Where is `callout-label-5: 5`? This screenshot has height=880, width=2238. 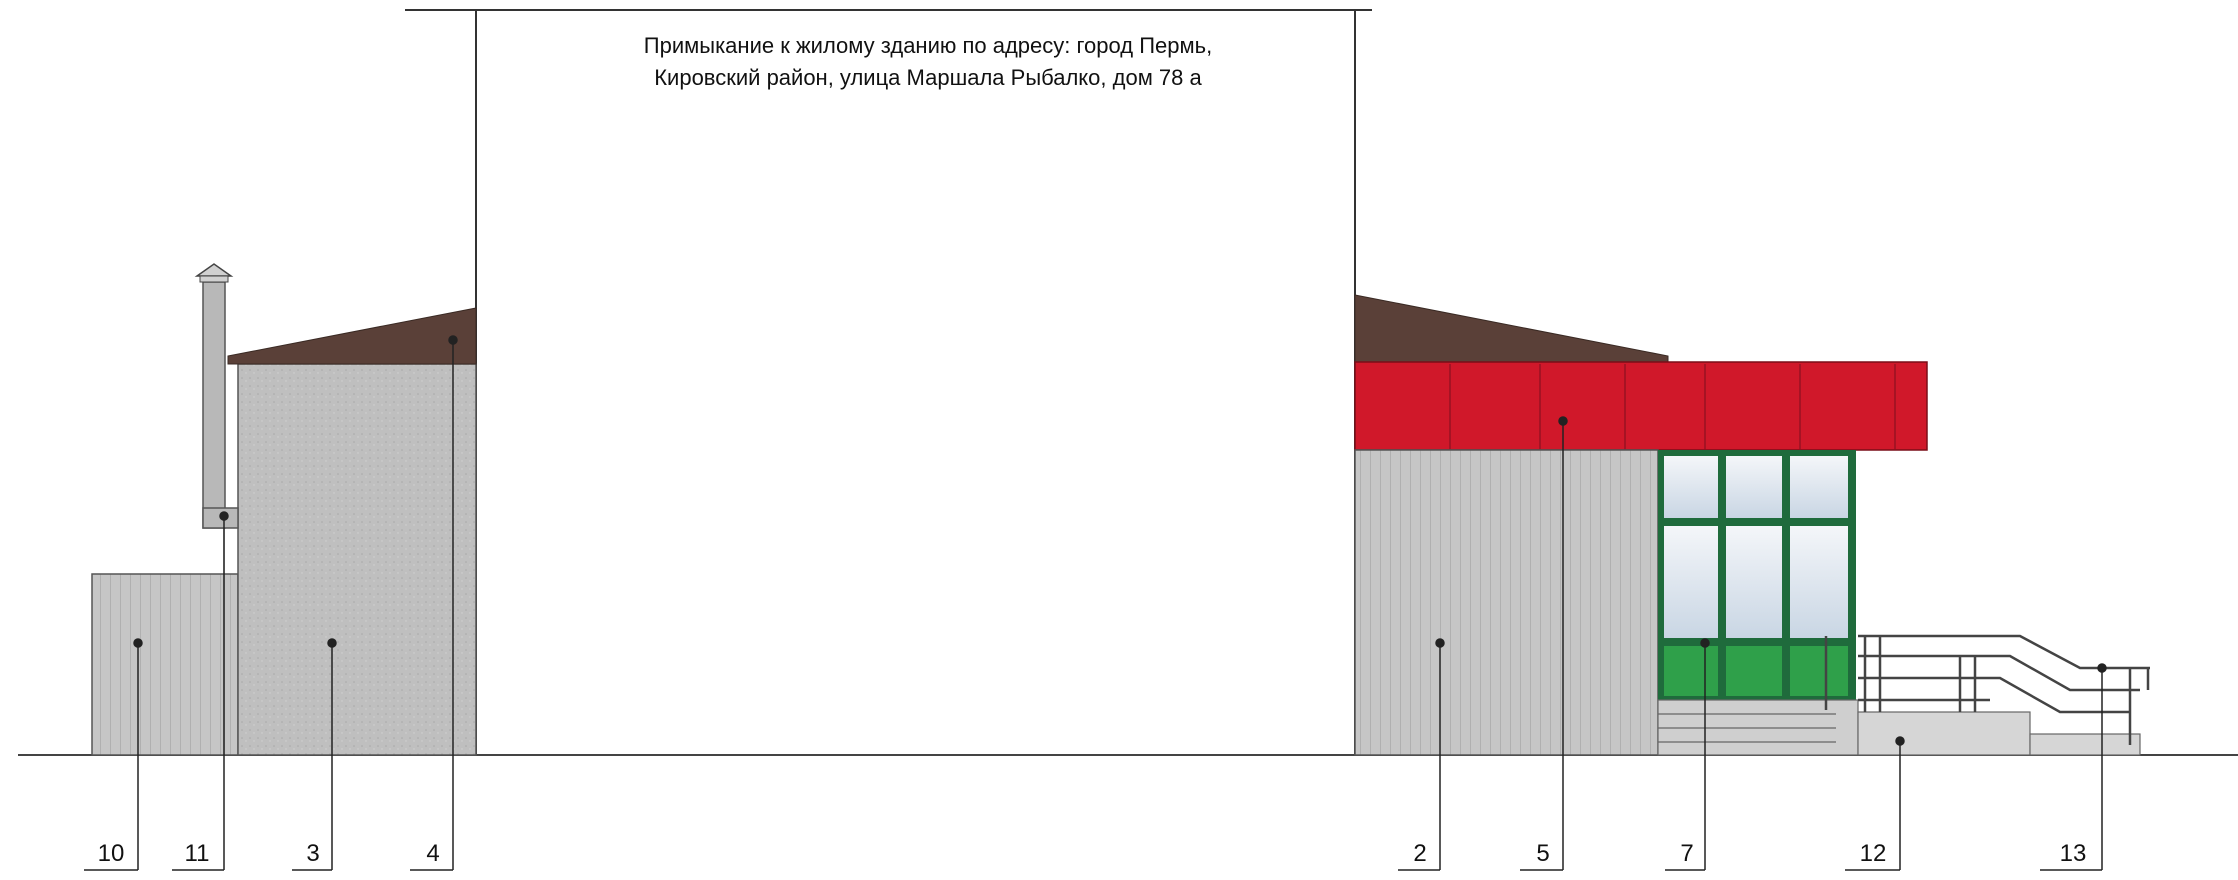 callout-label-5: 5 is located at coordinates (1543, 853).